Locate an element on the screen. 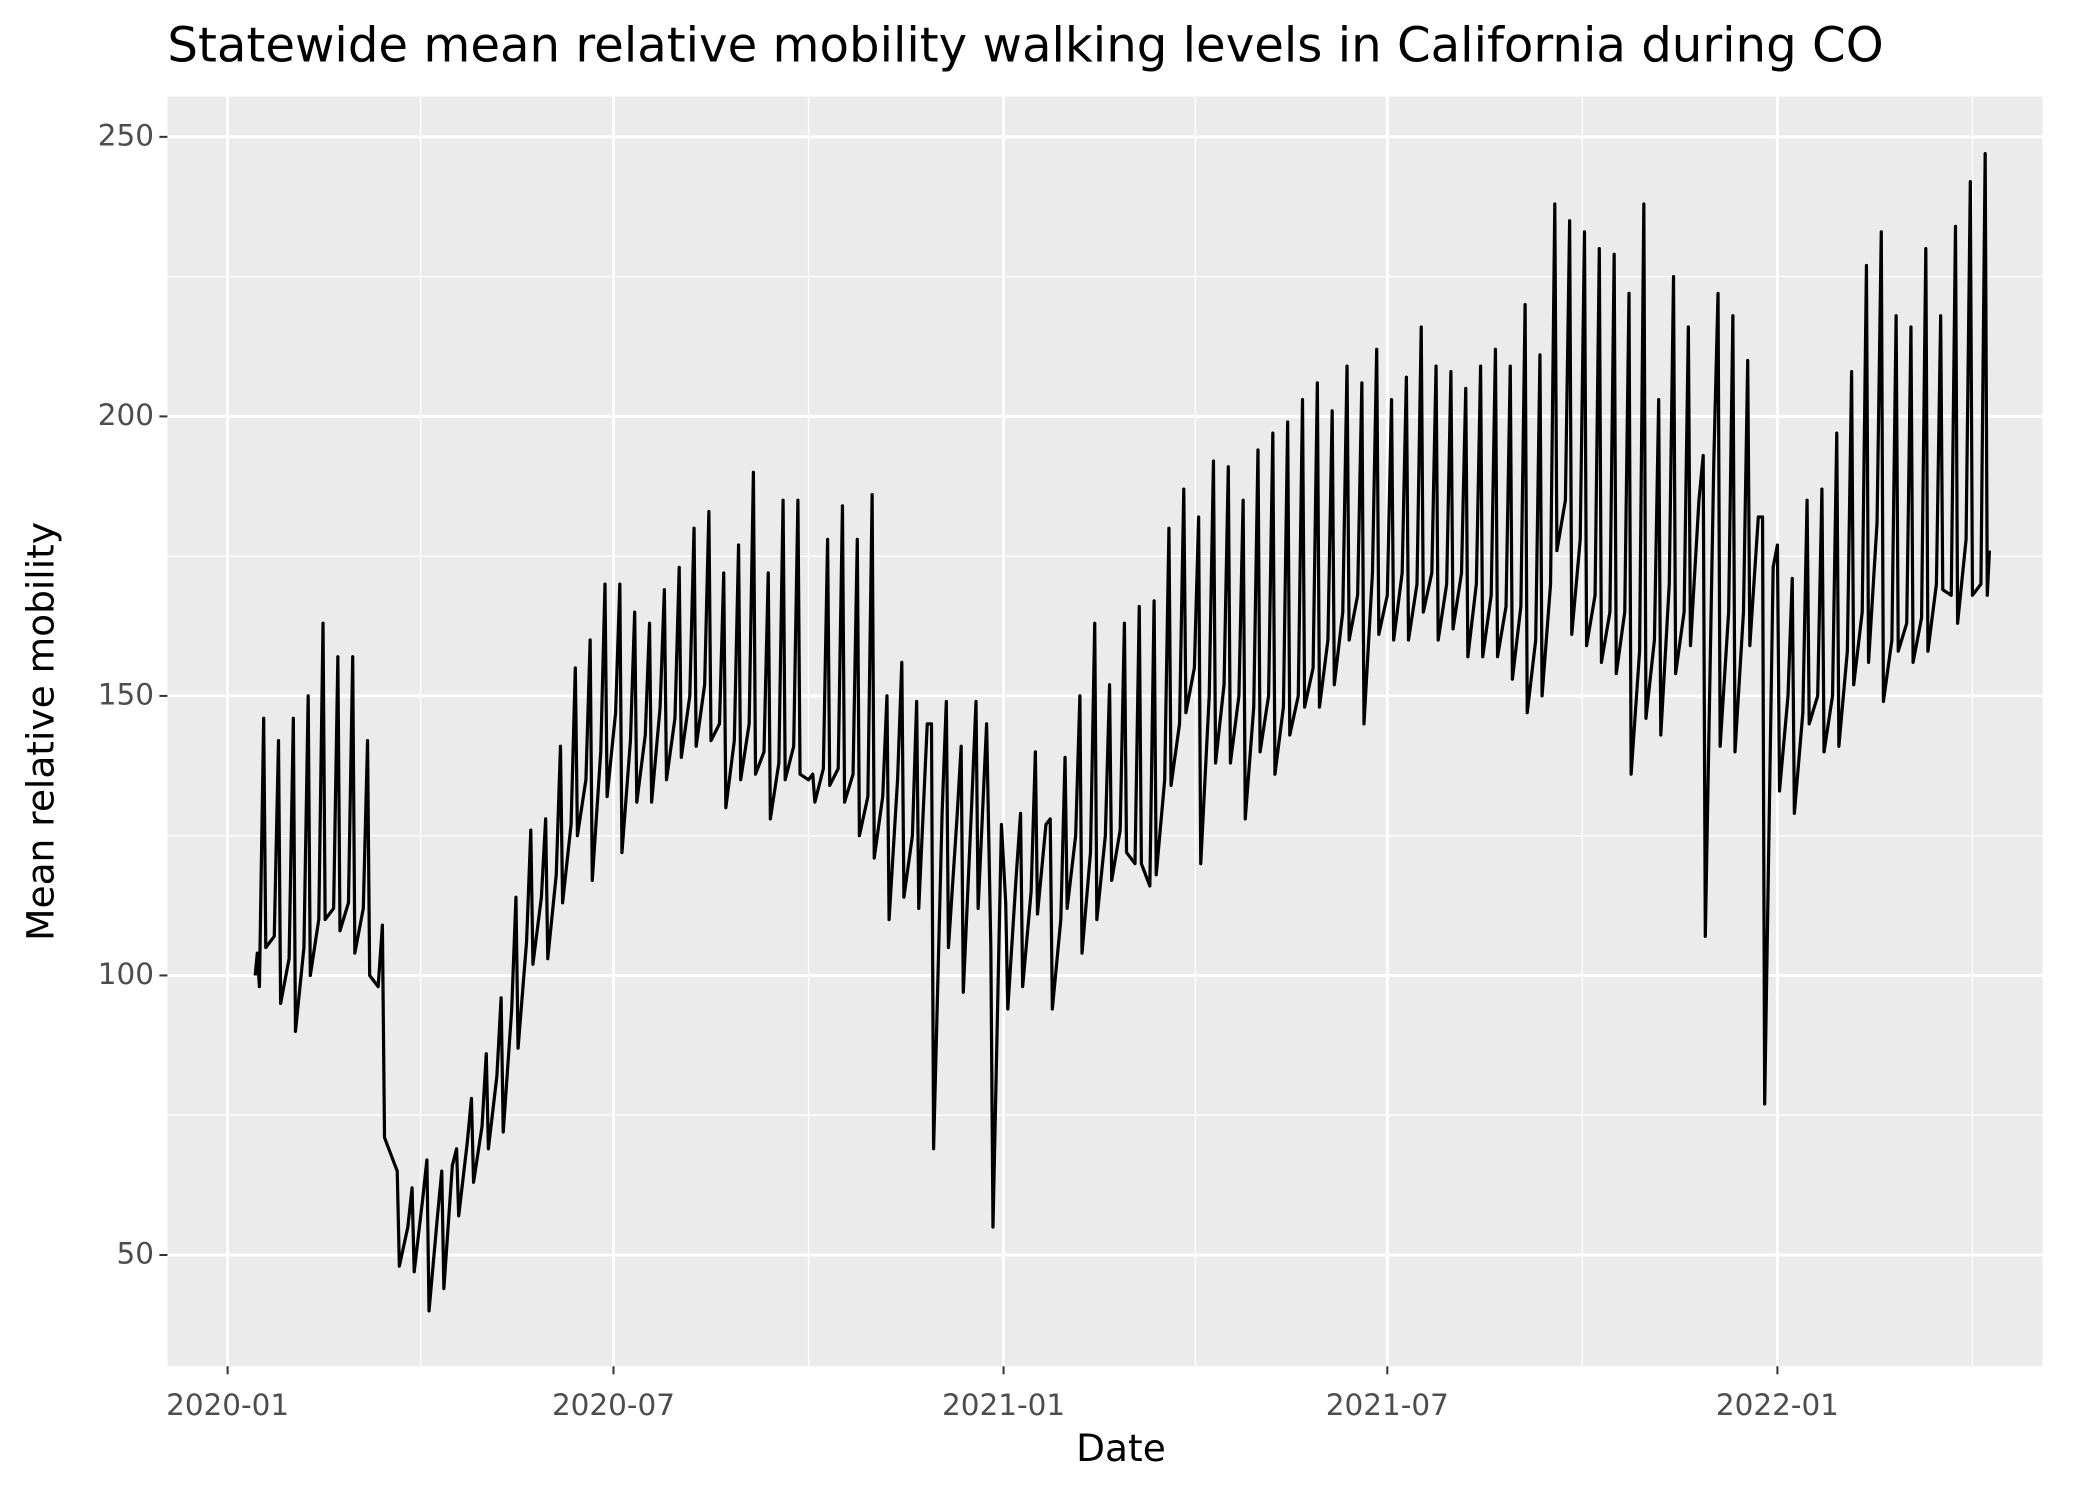  x-tick-label: 2021-07 is located at coordinates (1387, 1405).